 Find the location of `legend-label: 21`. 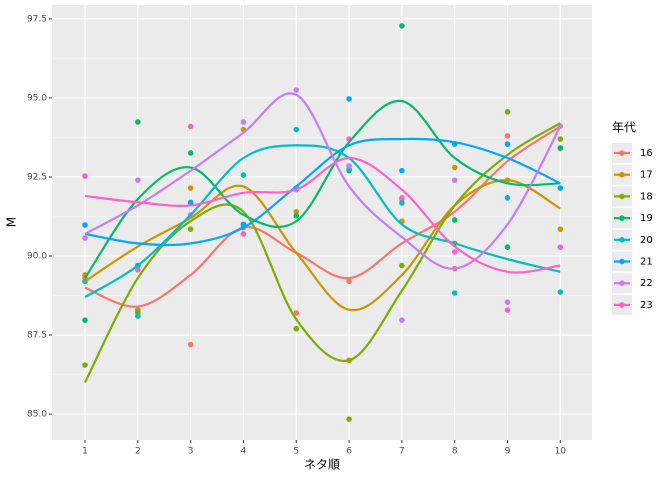

legend-label: 21 is located at coordinates (646, 262).